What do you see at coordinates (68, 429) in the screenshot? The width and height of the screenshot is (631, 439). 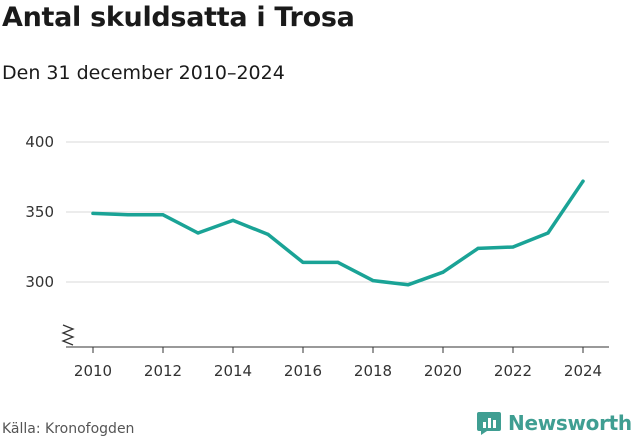 I see `source-note: Källa: Kronofogden` at bounding box center [68, 429].